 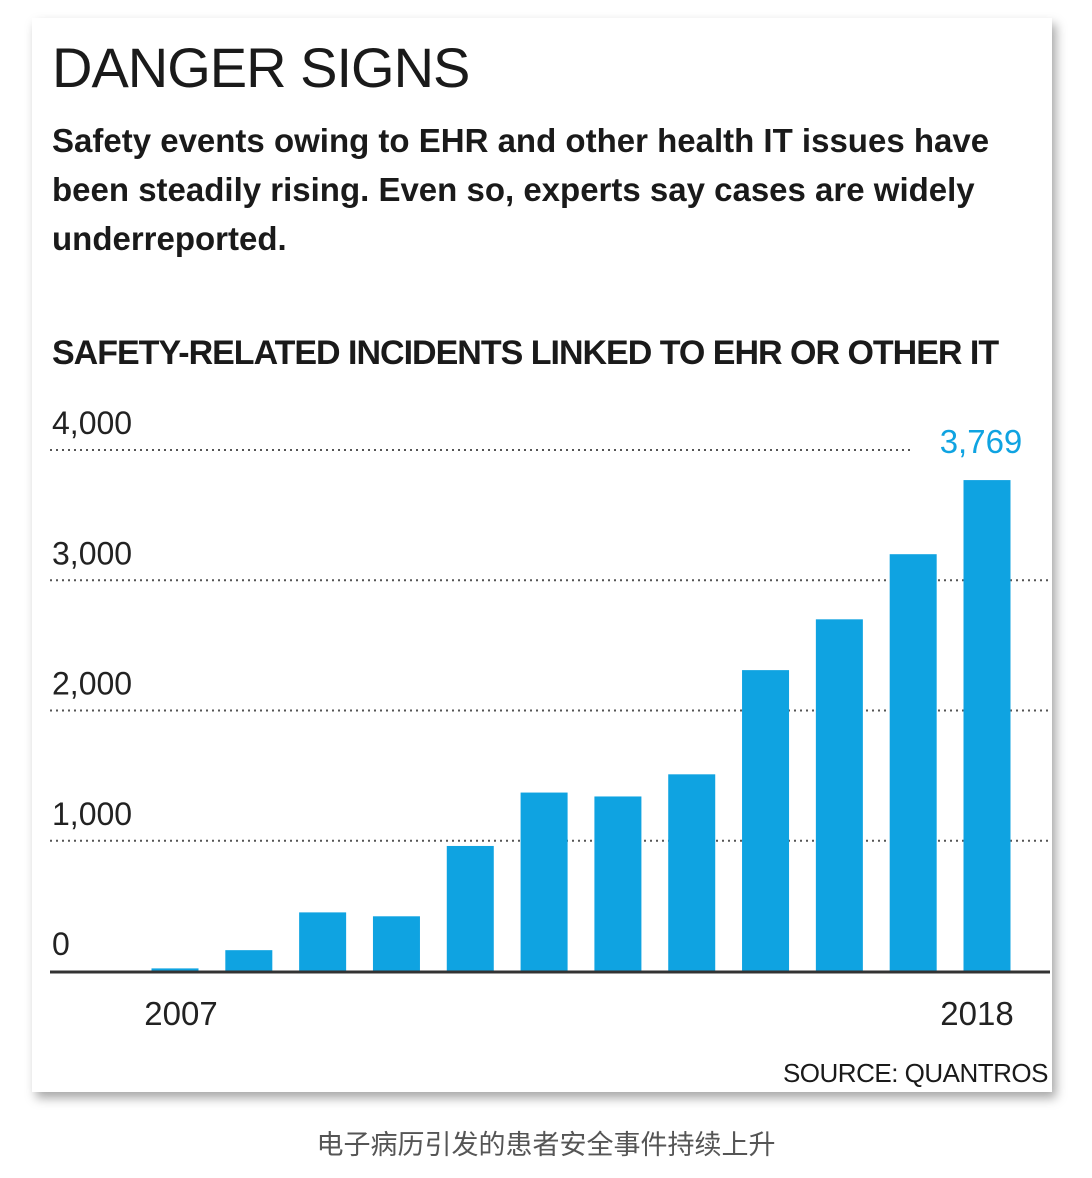 I want to click on source-note: SOURCE: QUANTROS, so click(x=915, y=1073).